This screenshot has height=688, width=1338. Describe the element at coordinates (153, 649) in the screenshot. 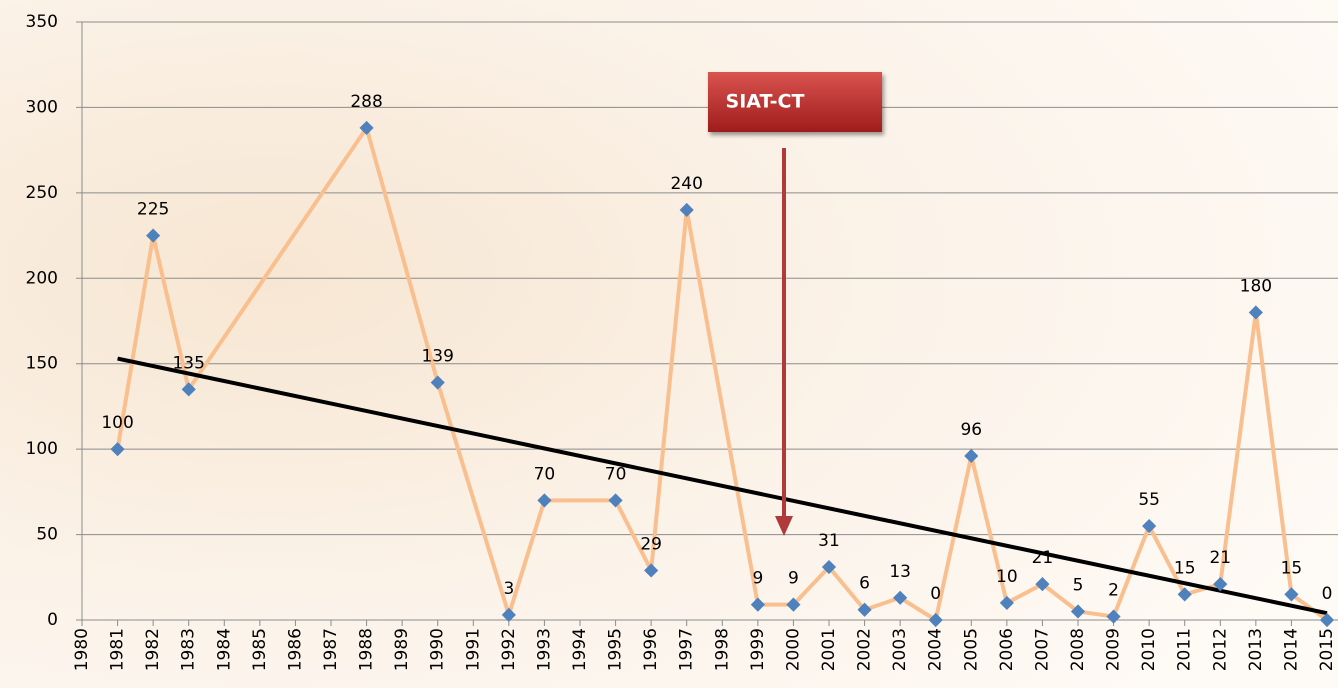

I see `x-tick-label: 1982` at that location.